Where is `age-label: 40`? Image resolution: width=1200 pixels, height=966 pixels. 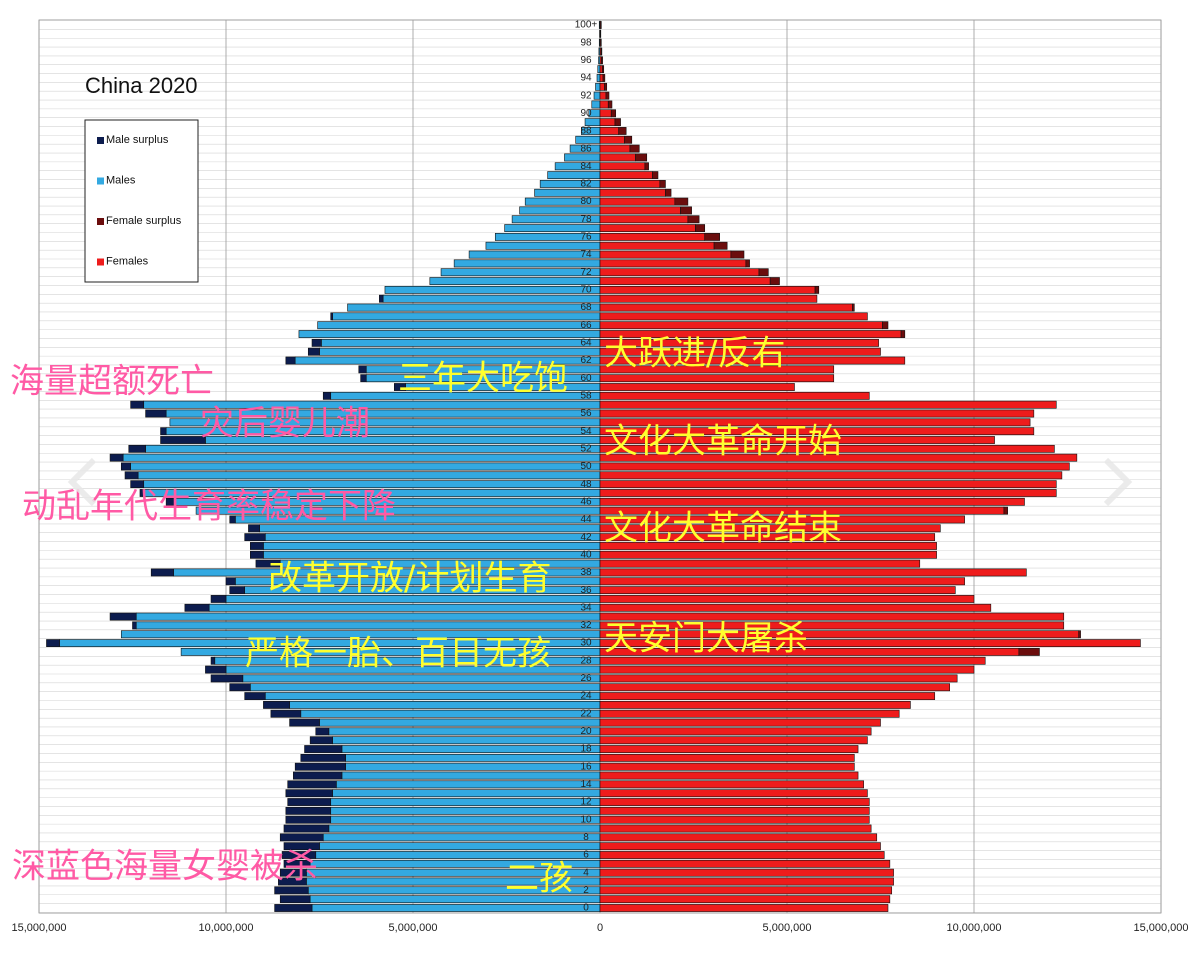 age-label: 40 is located at coordinates (586, 554).